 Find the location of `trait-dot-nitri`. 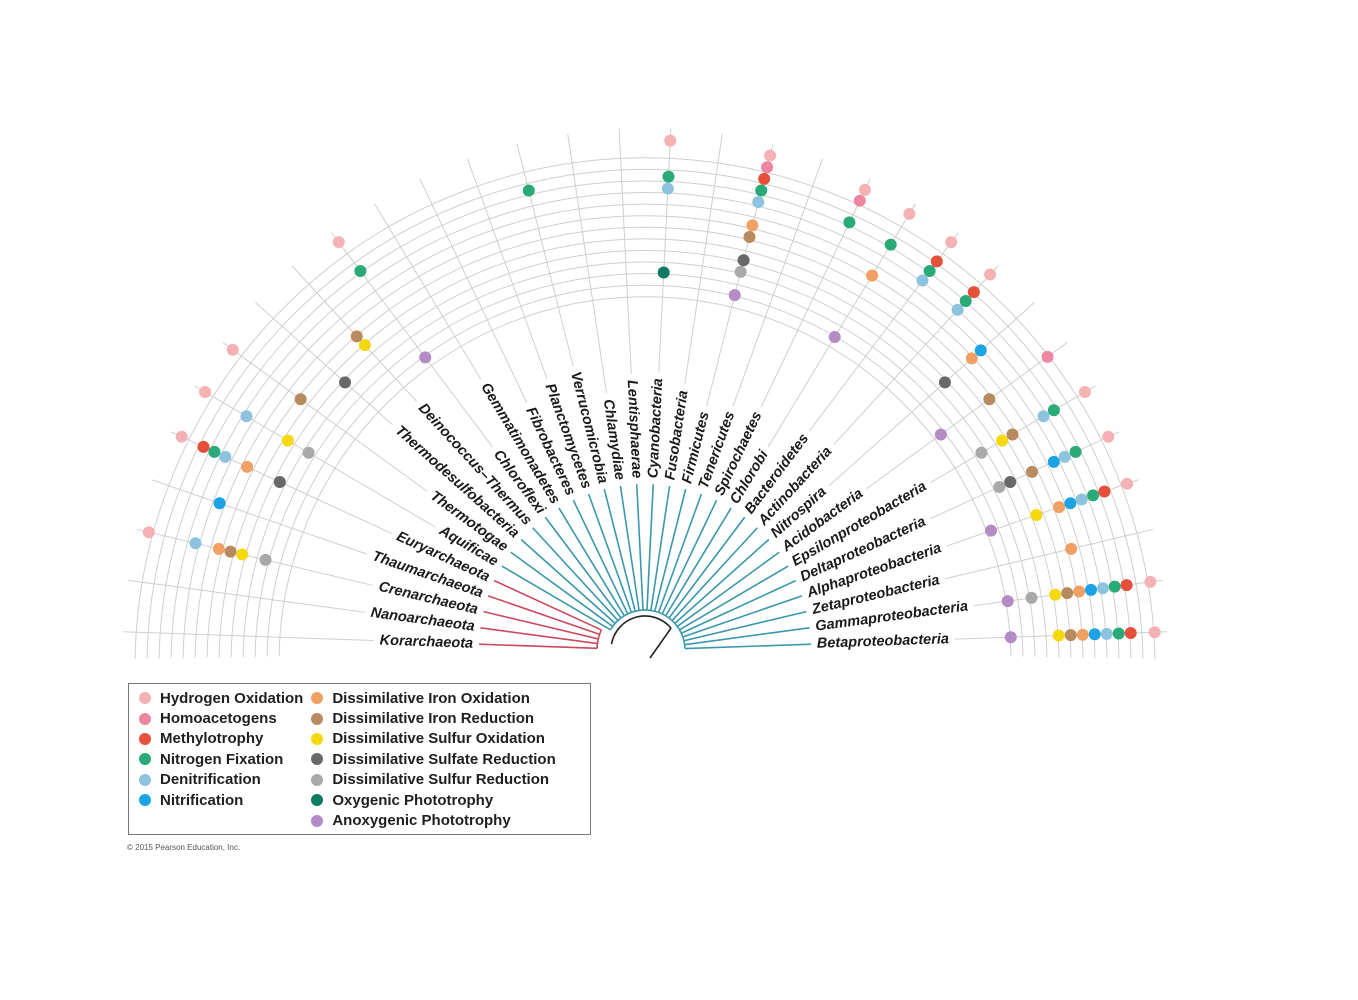

trait-dot-nitri is located at coordinates (1070, 503).